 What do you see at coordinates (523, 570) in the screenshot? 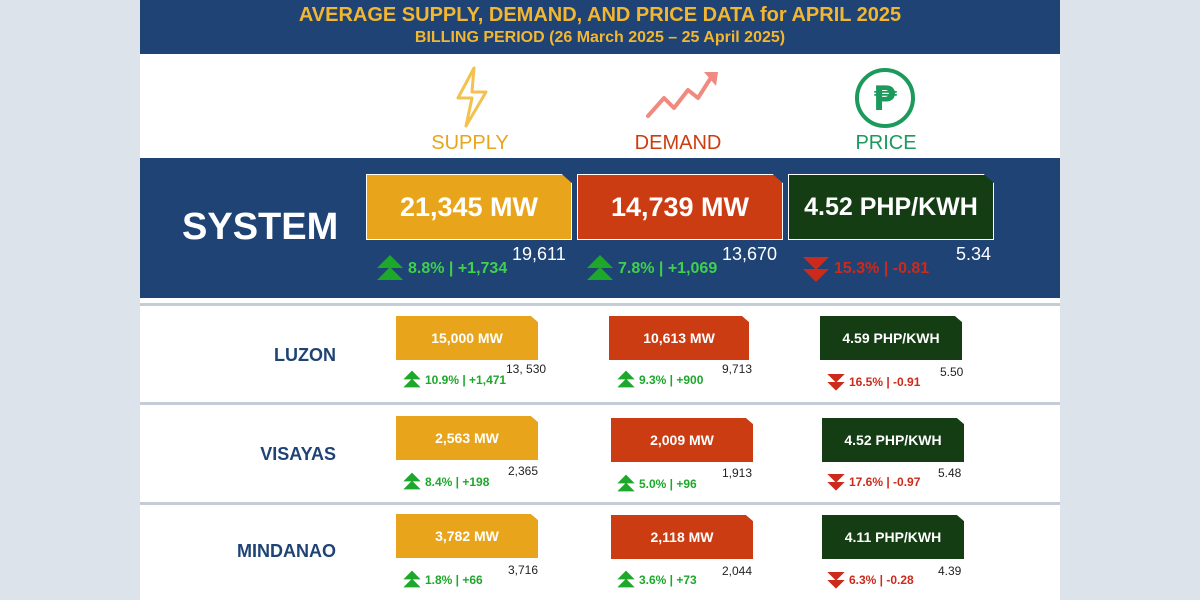
I see `mindanao-supply-previous: 3,716` at bounding box center [523, 570].